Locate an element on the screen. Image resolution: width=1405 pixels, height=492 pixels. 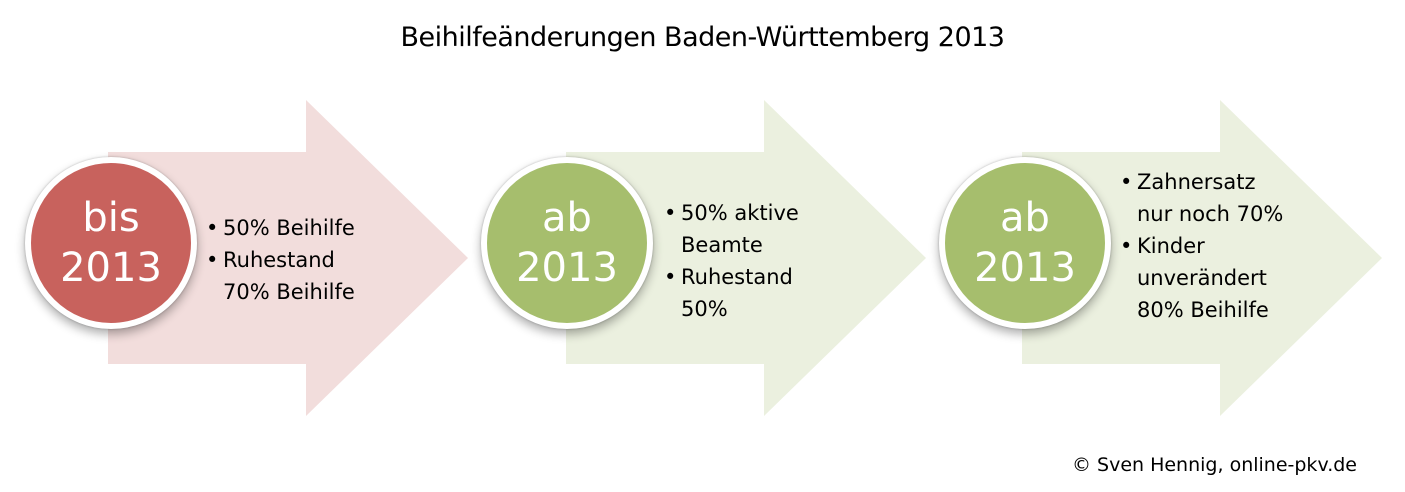
copyright-note: © Sven Hennig, online-pkv.de is located at coordinates (1214, 465).